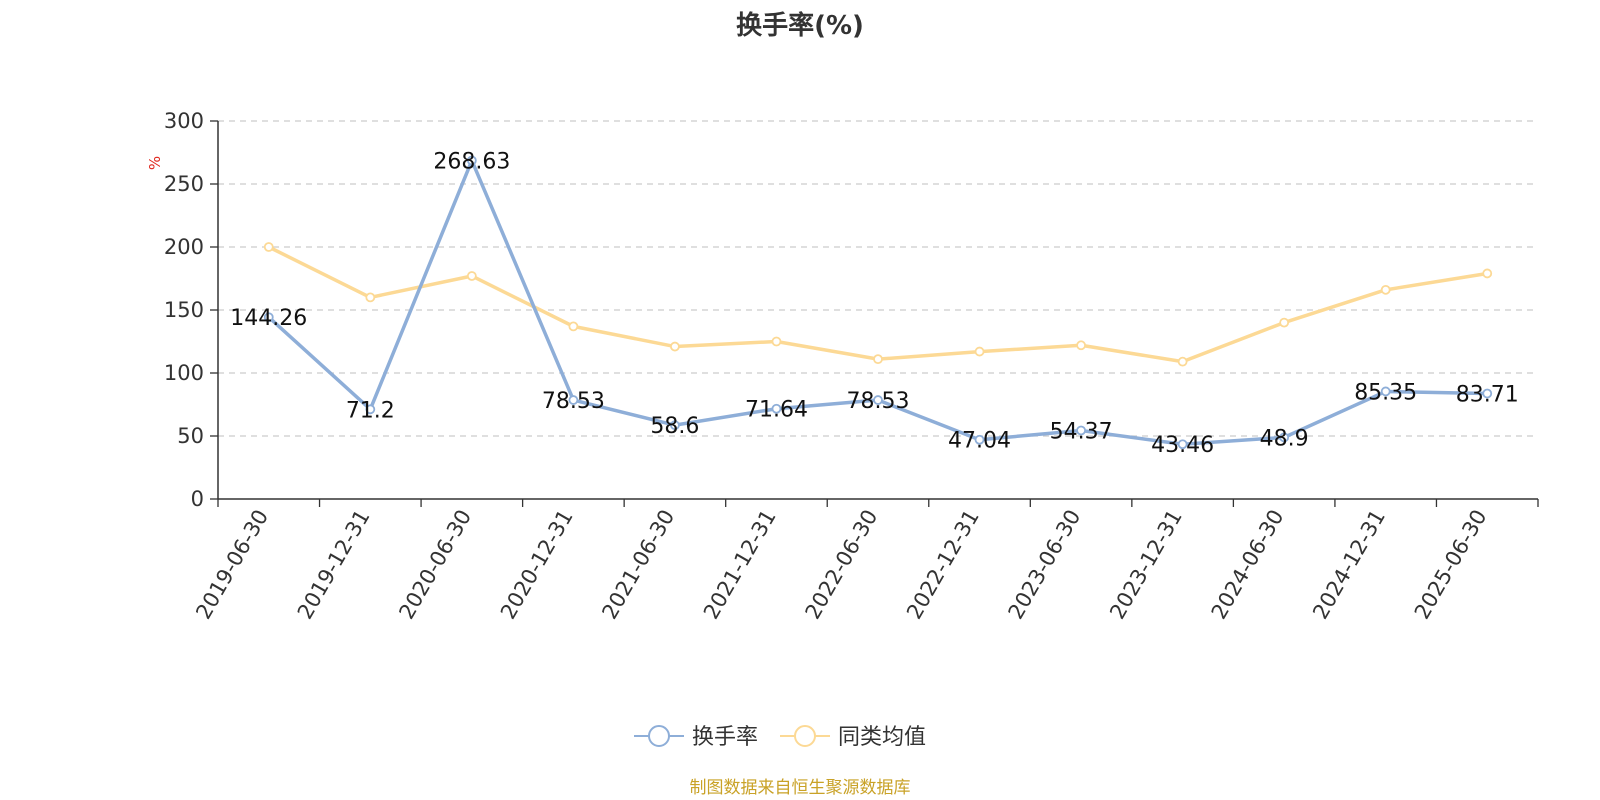 This screenshot has height=800, width=1600. What do you see at coordinates (1451, 565) in the screenshot?
I see `x-tick-label: 2025-06-30` at bounding box center [1451, 565].